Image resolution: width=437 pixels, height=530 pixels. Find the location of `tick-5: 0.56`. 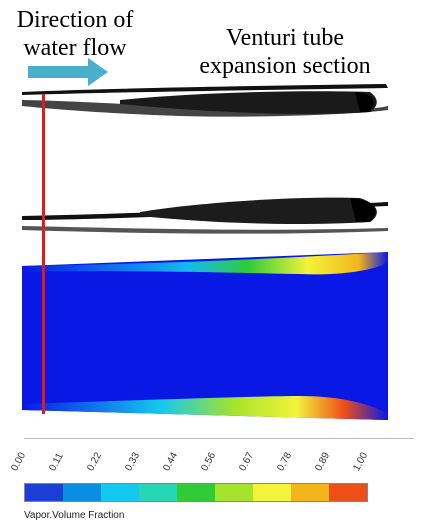

tick-5: 0.56 is located at coordinates (209, 461).